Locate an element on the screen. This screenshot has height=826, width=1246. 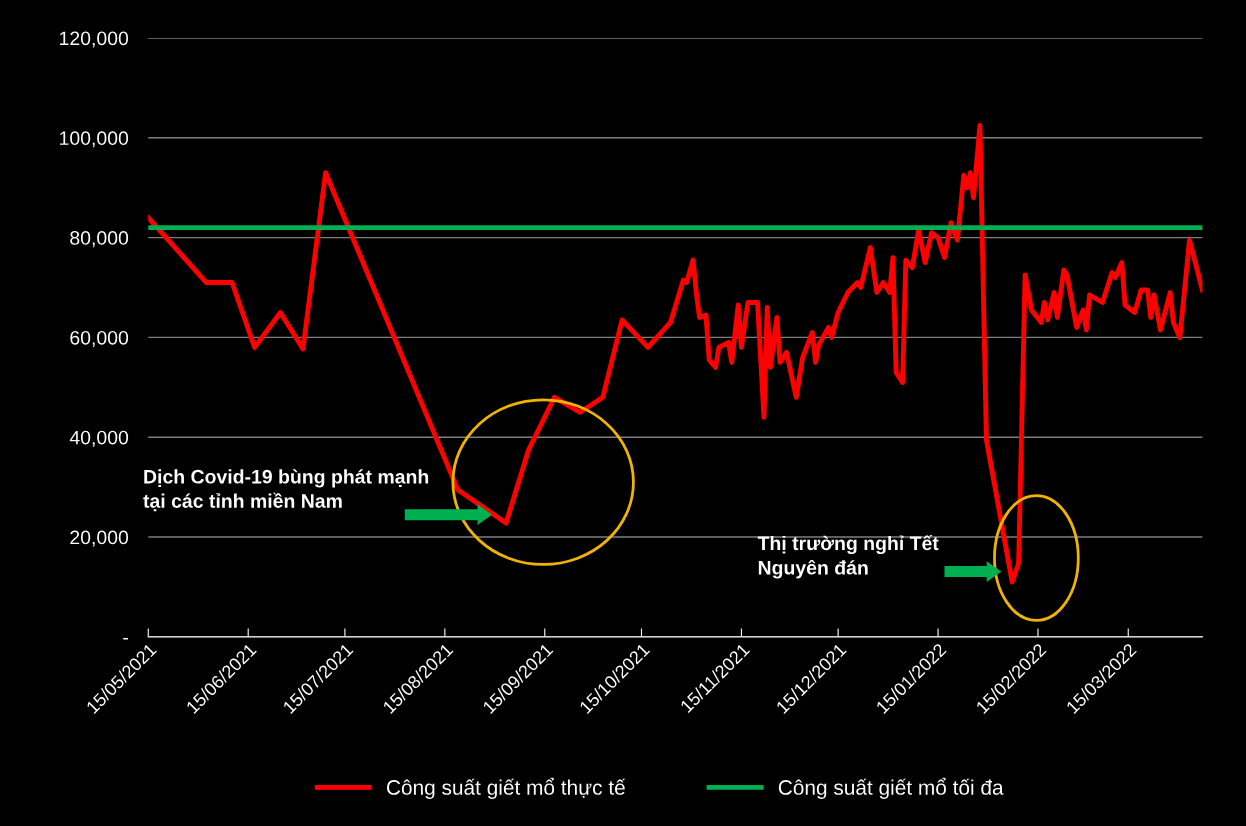
y-tick-label: 60,000 is located at coordinates (99, 338).